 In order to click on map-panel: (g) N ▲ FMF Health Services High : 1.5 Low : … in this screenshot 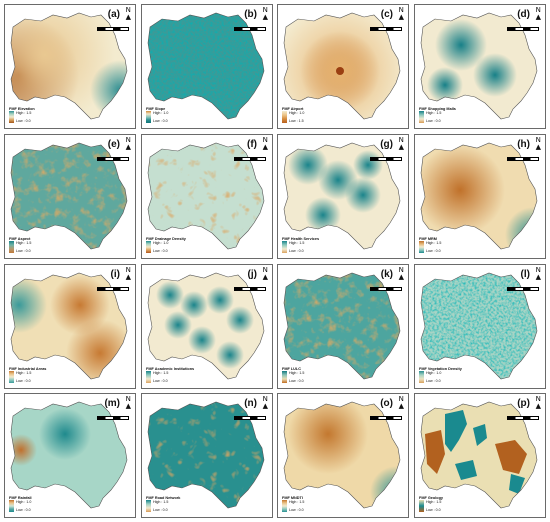, I will do `click(343, 196)`.